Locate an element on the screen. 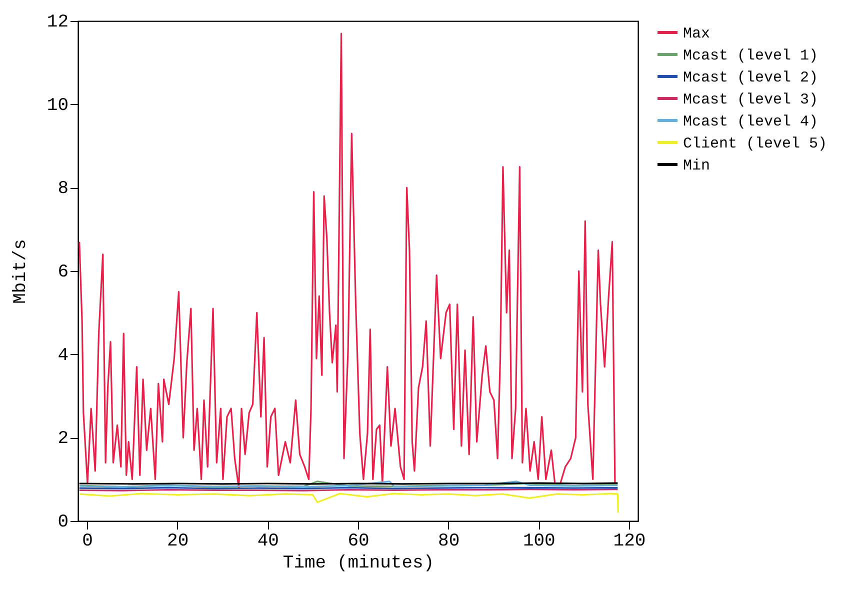 The width and height of the screenshot is (856, 612). legend-label: Min is located at coordinates (696, 166).